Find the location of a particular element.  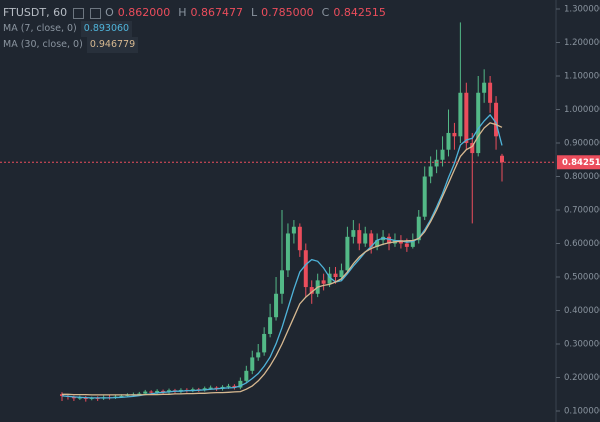

last-price-box is located at coordinates (578, 162).